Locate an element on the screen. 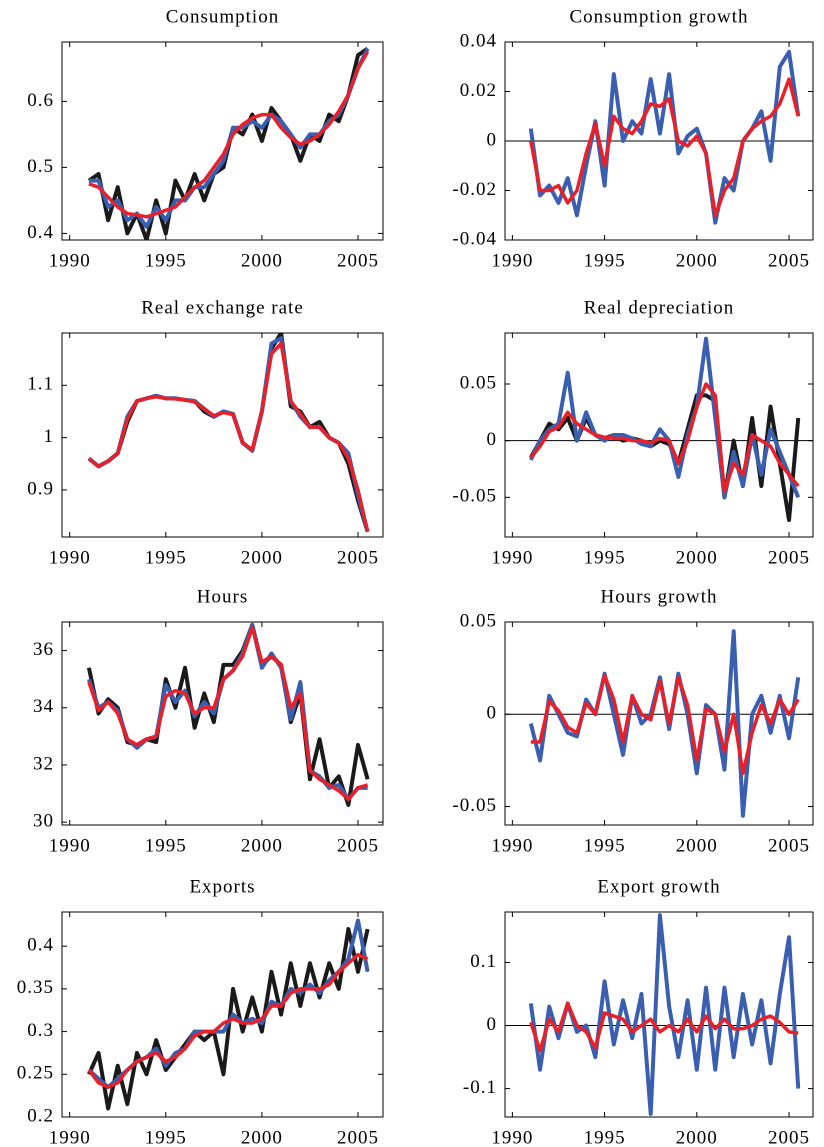  y-tick-label: -0.04 is located at coordinates (474, 238).